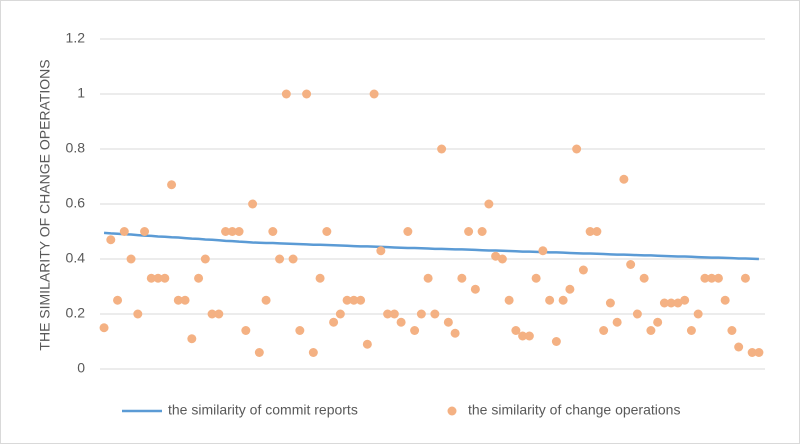  What do you see at coordinates (76, 203) in the screenshot?
I see `y-tick-label: 0.6` at bounding box center [76, 203].